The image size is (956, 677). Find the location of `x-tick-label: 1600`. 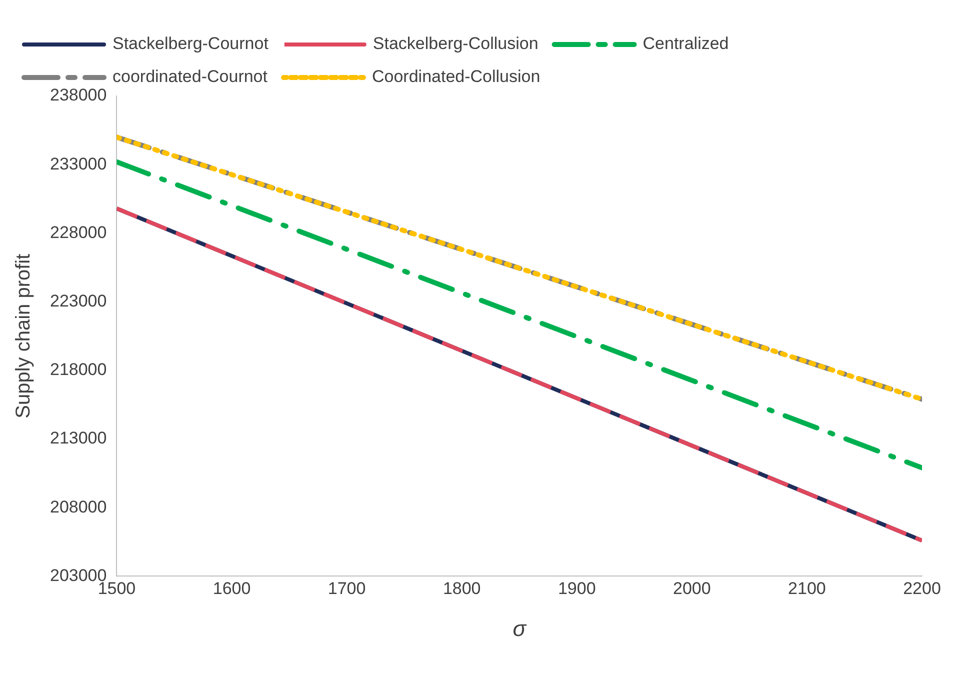

x-tick-label: 1600 is located at coordinates (231, 588).